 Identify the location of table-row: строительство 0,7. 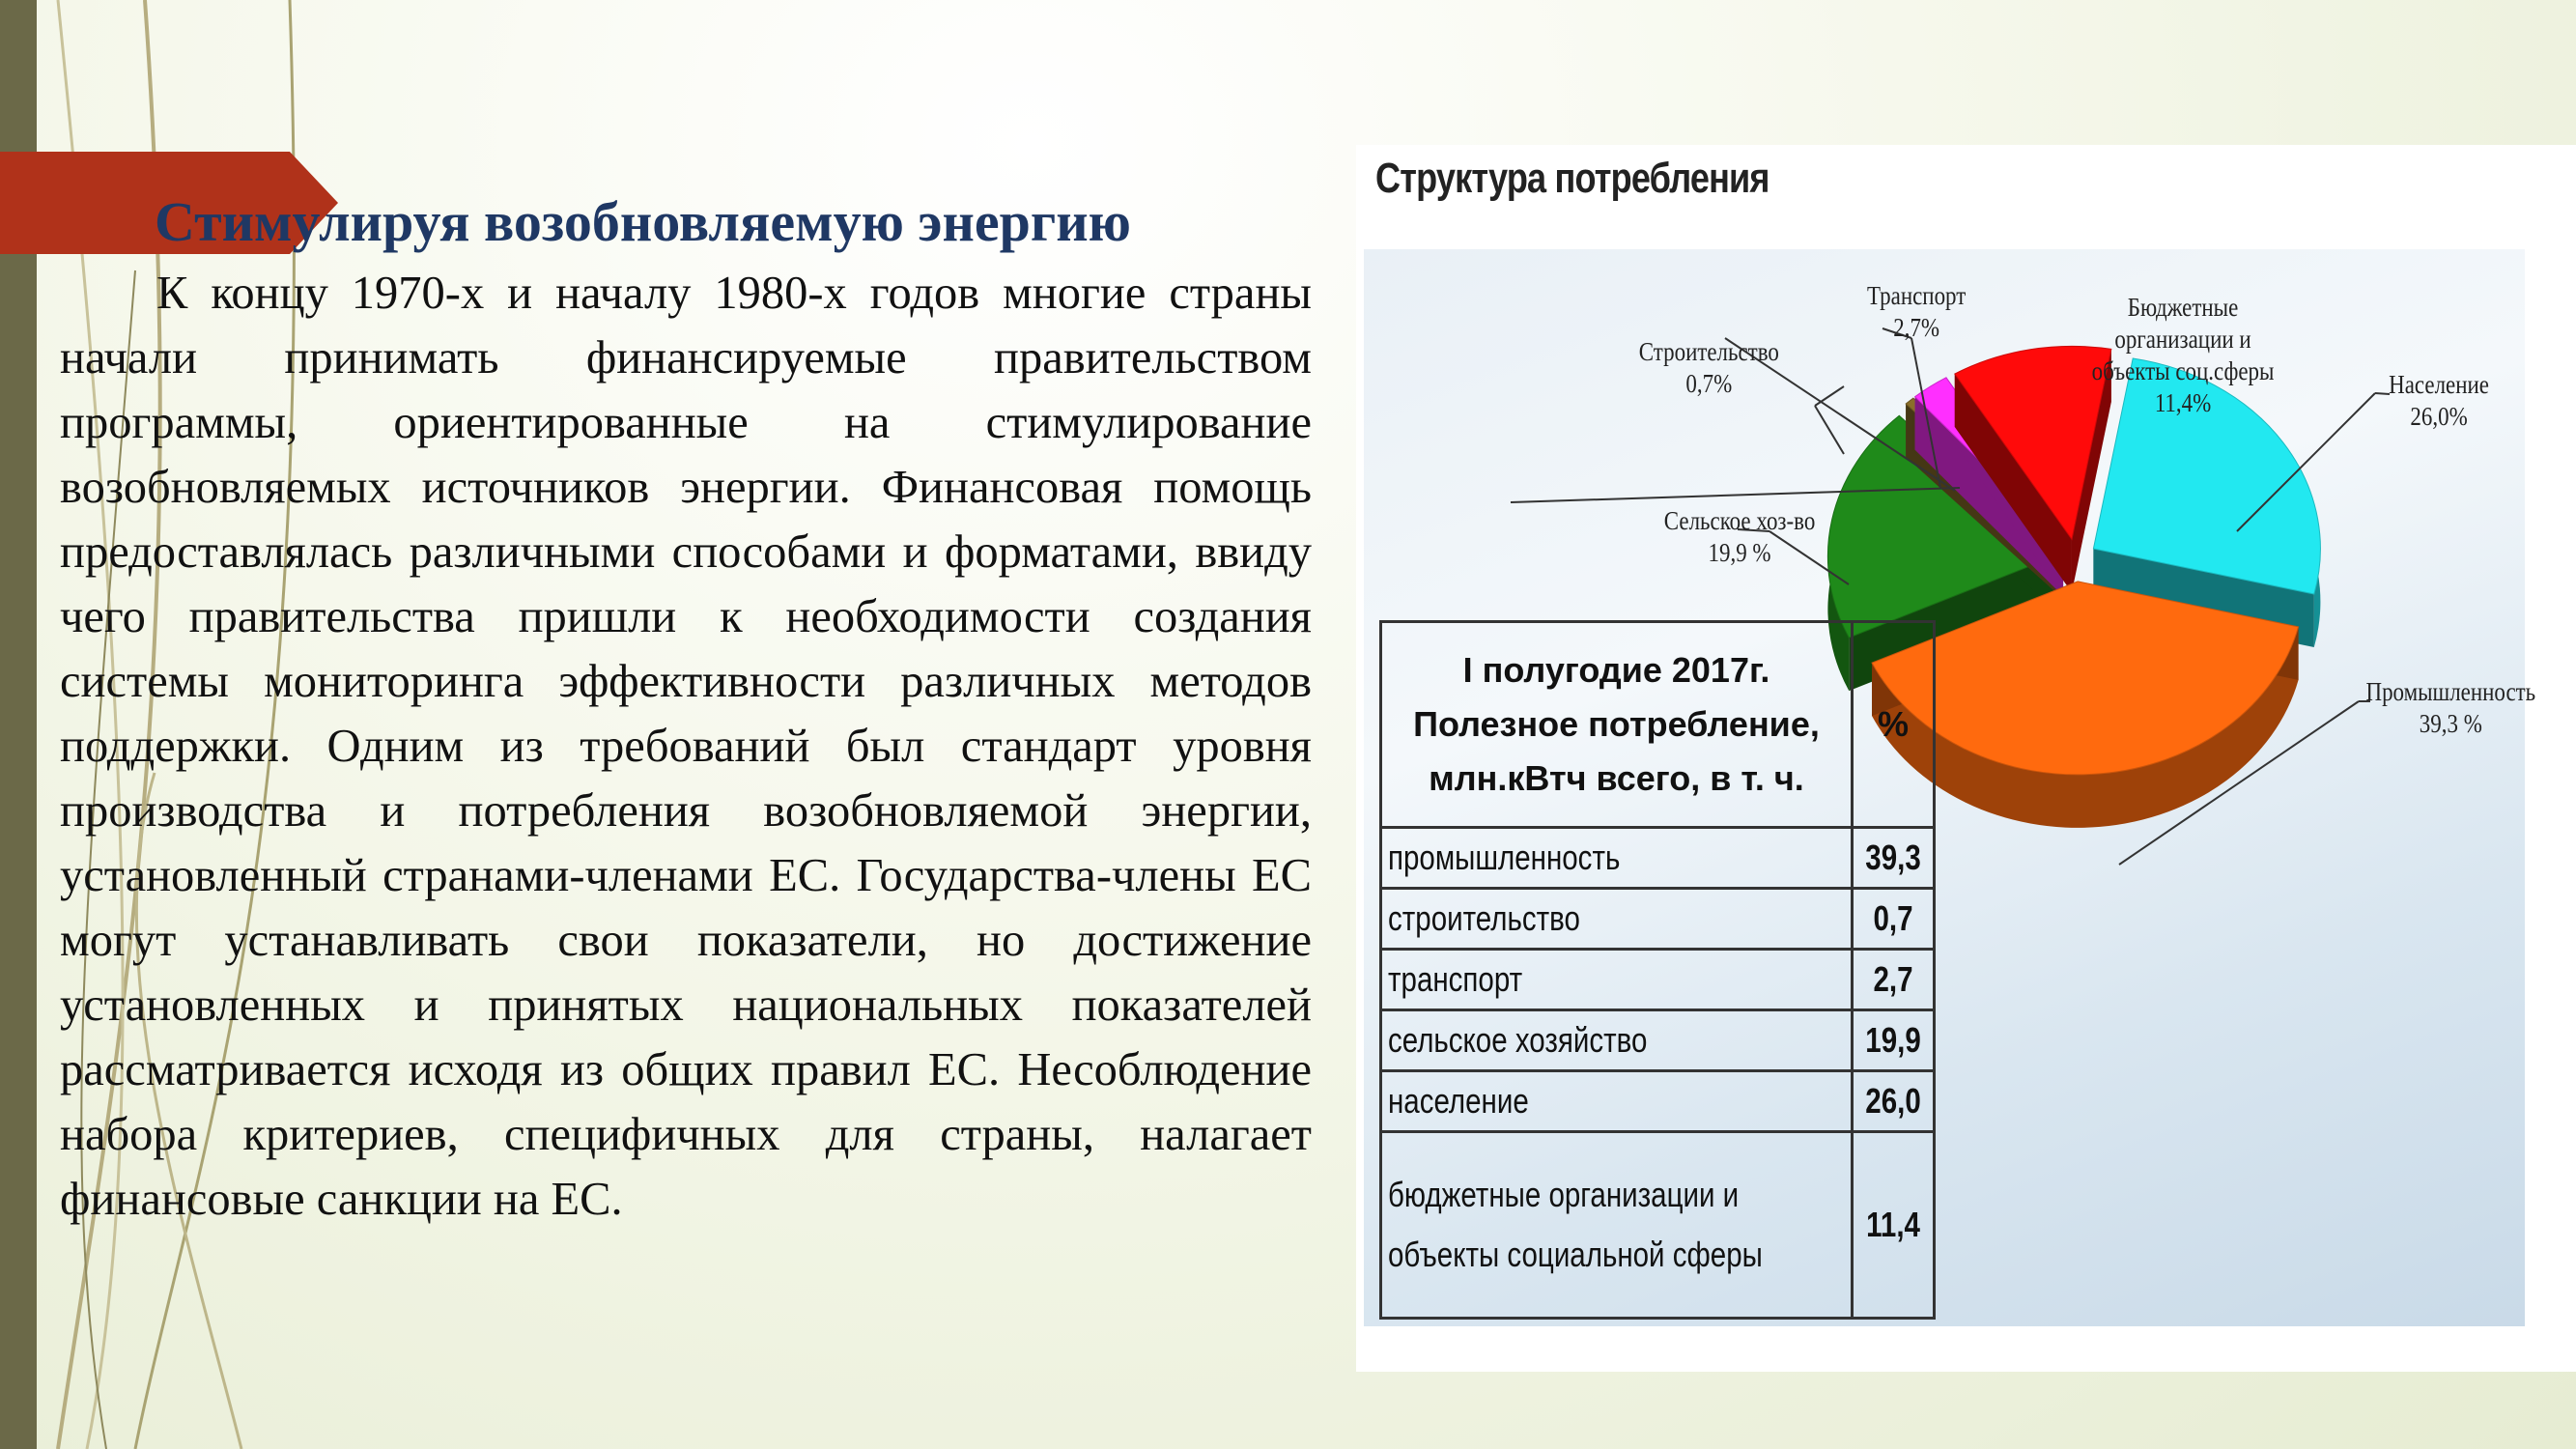
(1658, 919).